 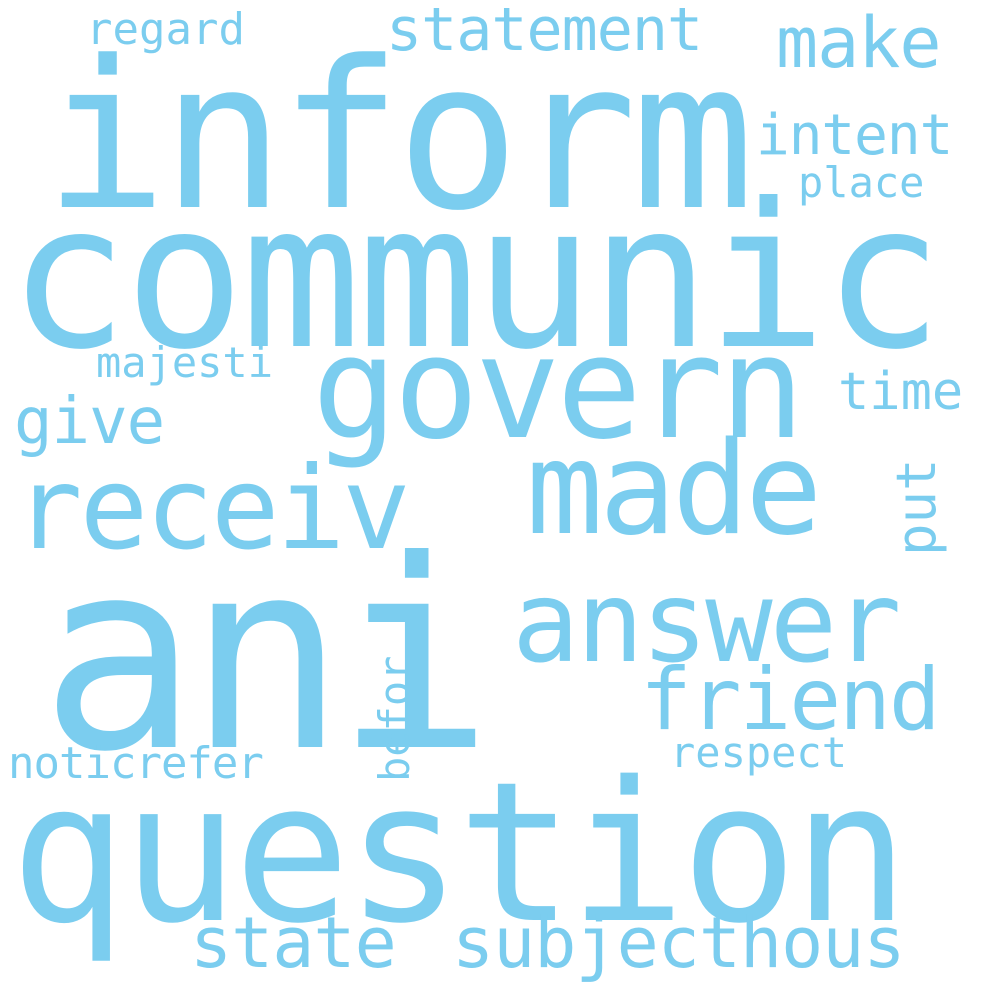 What do you see at coordinates (266, 656) in the screenshot?
I see `word-ani: ani` at bounding box center [266, 656].